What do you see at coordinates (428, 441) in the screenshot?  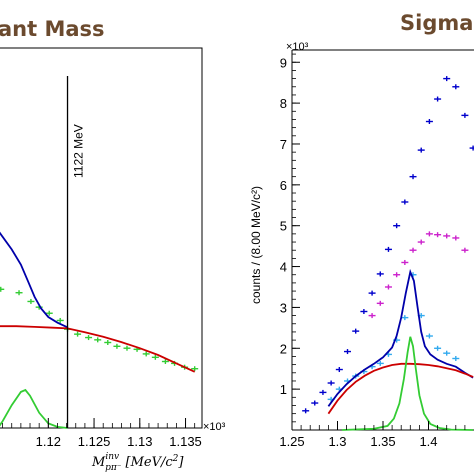 I see `right-x-tick-label: 1.4` at bounding box center [428, 441].